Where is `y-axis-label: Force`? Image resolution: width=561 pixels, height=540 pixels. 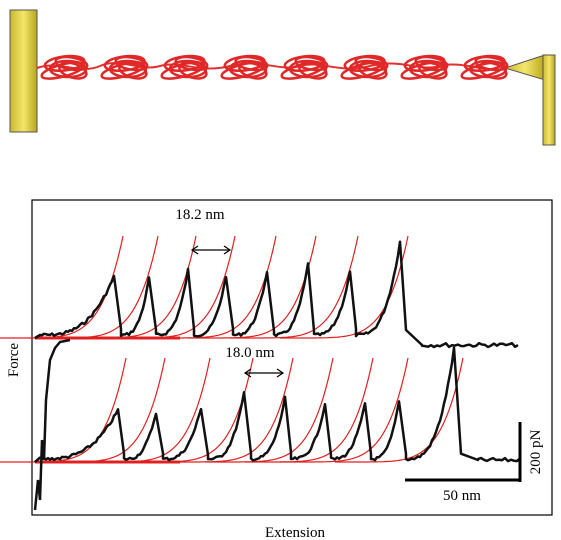
y-axis-label: Force is located at coordinates (14, 360).